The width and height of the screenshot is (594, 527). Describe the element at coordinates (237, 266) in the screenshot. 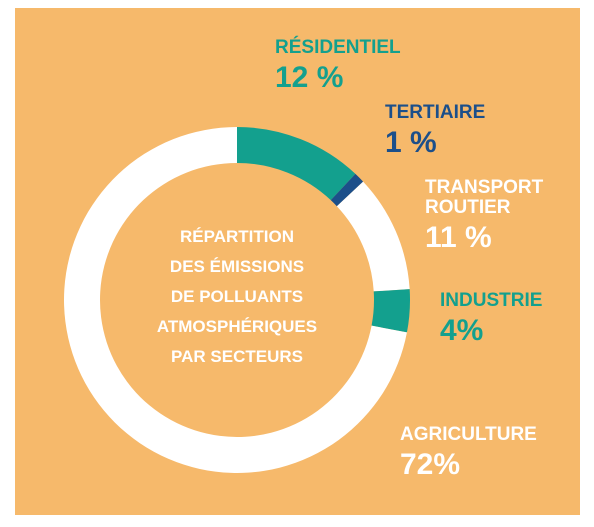

I see `title-line: DES ÉMISSIONS` at that location.